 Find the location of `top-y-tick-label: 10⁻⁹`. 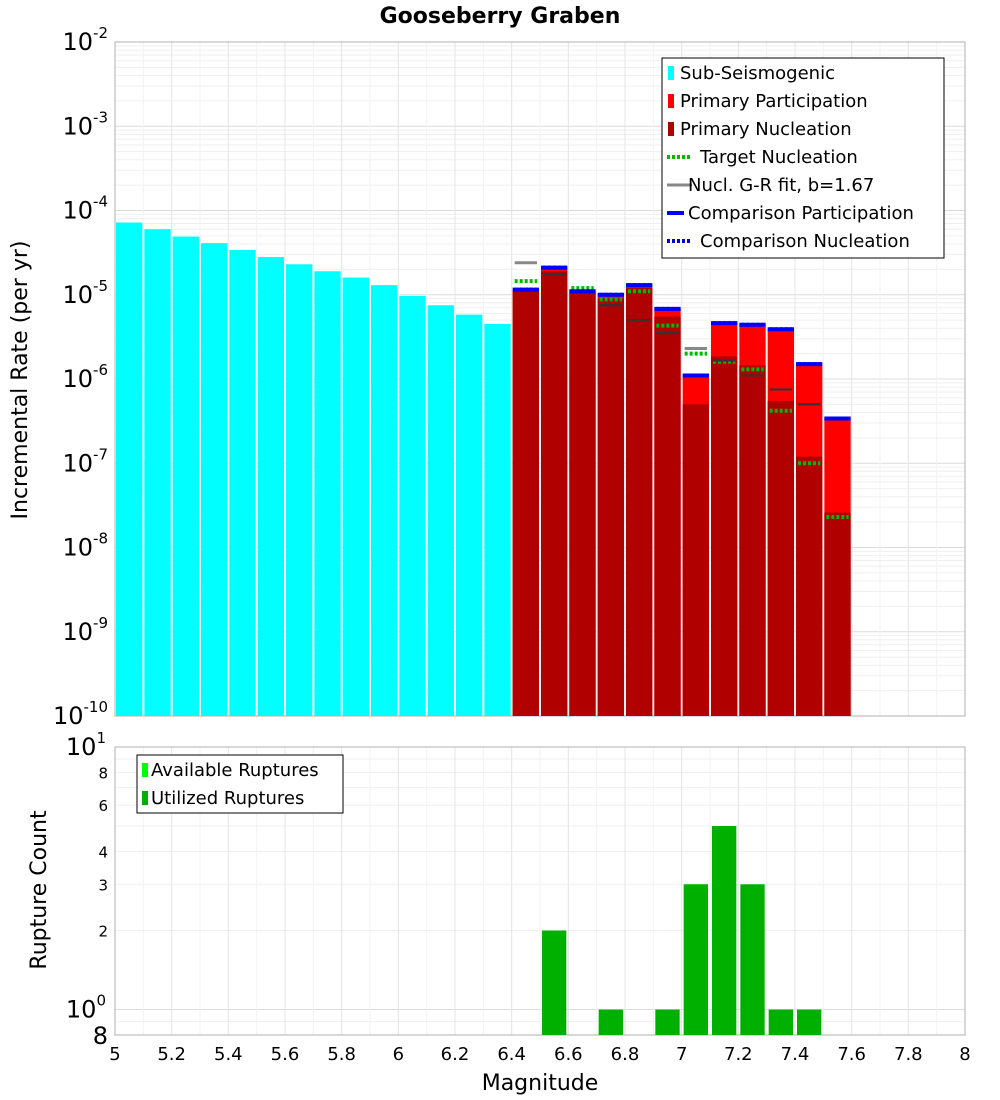

top-y-tick-label: 10⁻⁹ is located at coordinates (85, 630).